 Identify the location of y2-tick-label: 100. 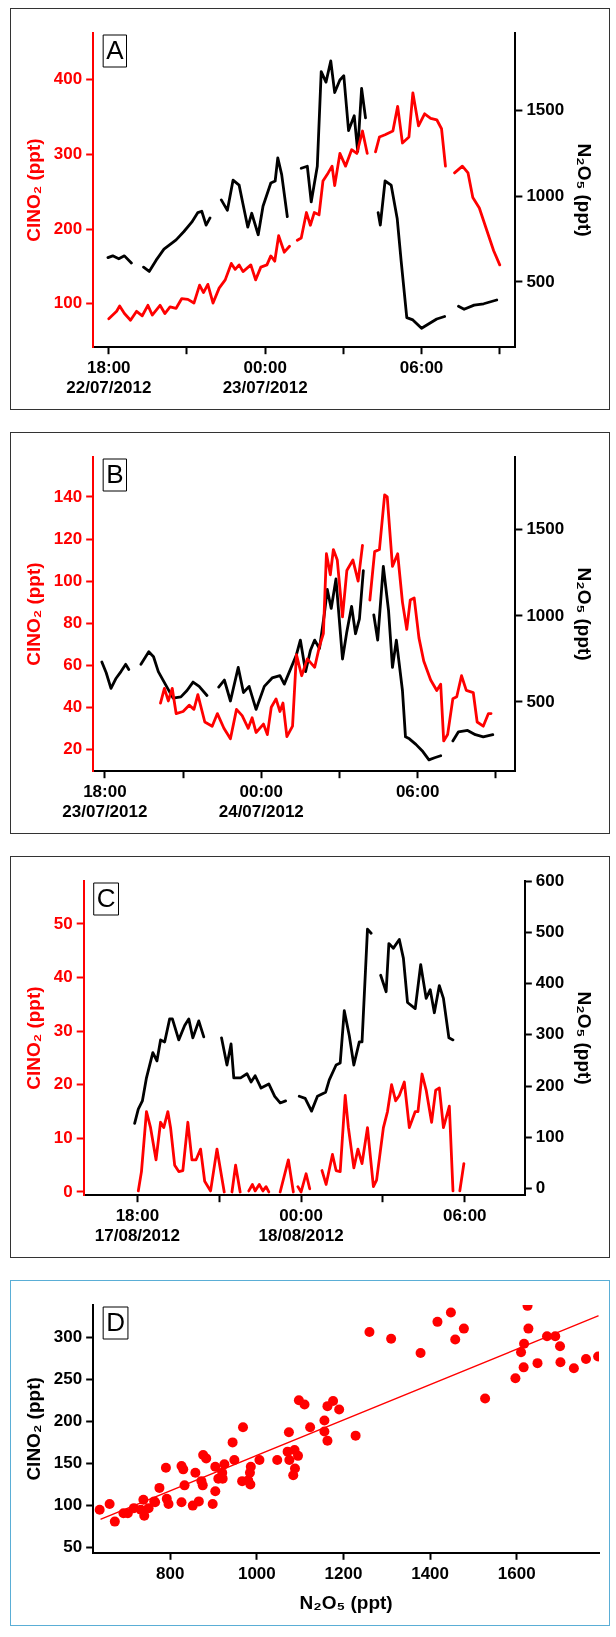
(550, 1136).